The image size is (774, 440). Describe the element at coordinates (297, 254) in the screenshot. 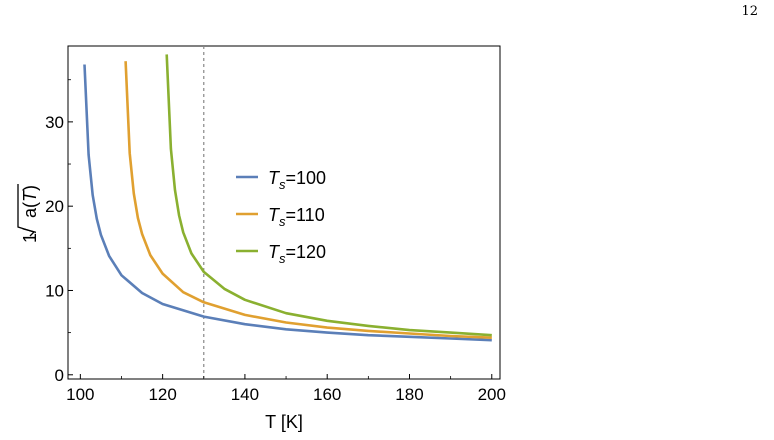

I see `legend-label-3: Ts=120` at that location.